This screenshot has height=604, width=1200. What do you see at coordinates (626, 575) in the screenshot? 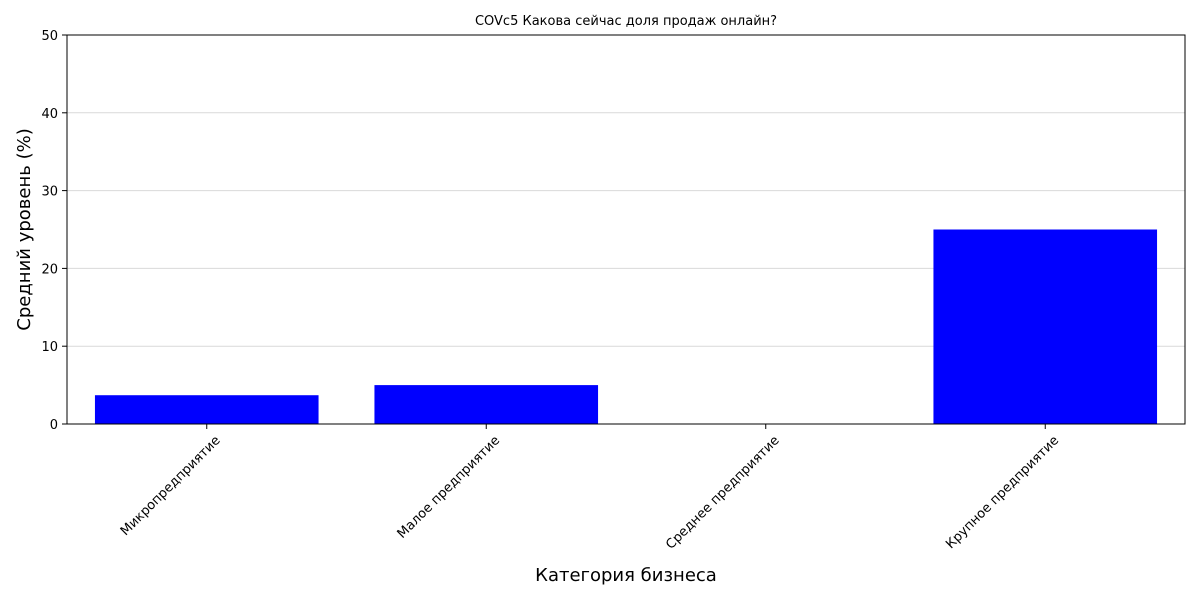
I see `x-axis-label: Категория бизнеса` at bounding box center [626, 575].